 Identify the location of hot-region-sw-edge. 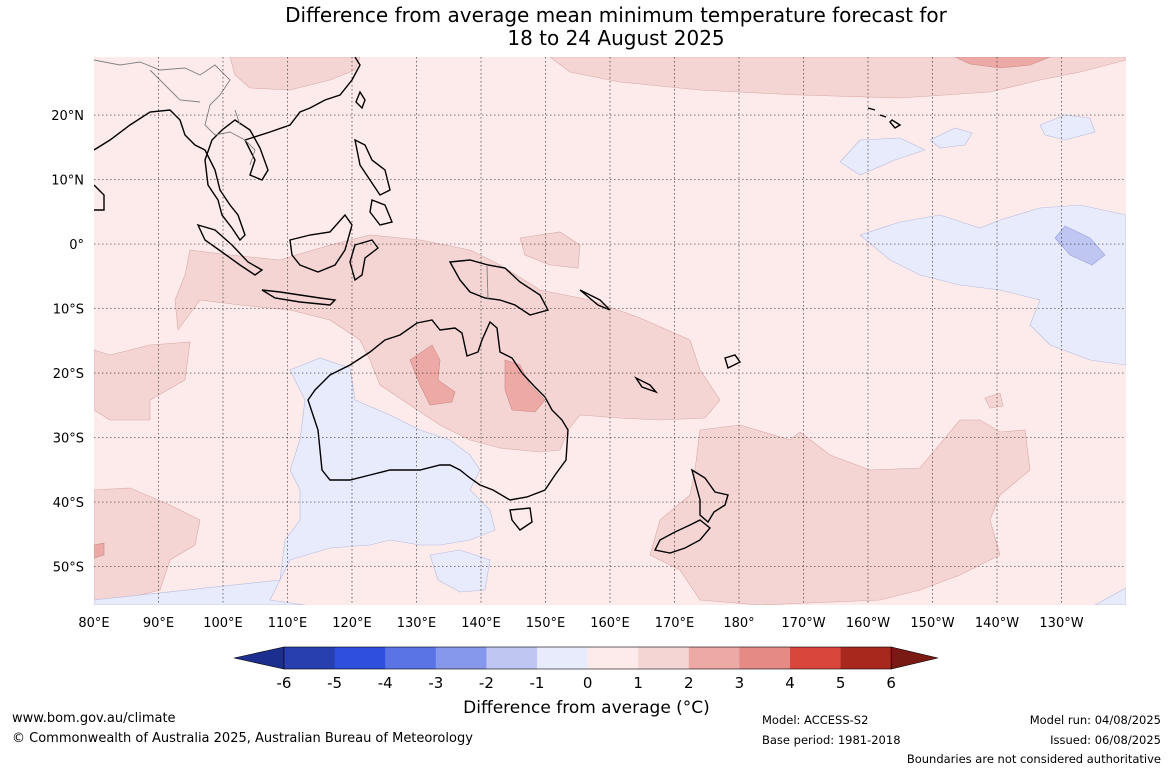
(99, 550).